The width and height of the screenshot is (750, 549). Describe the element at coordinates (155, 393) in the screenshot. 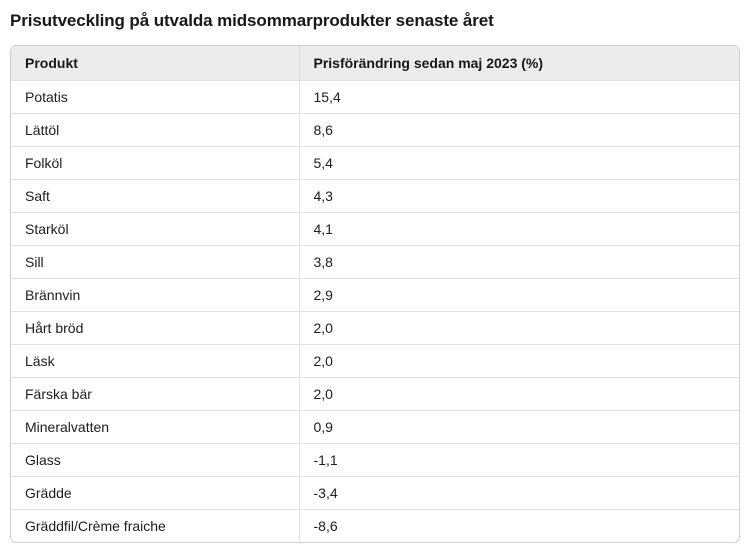

I see `product-cell: Färska bär` at that location.